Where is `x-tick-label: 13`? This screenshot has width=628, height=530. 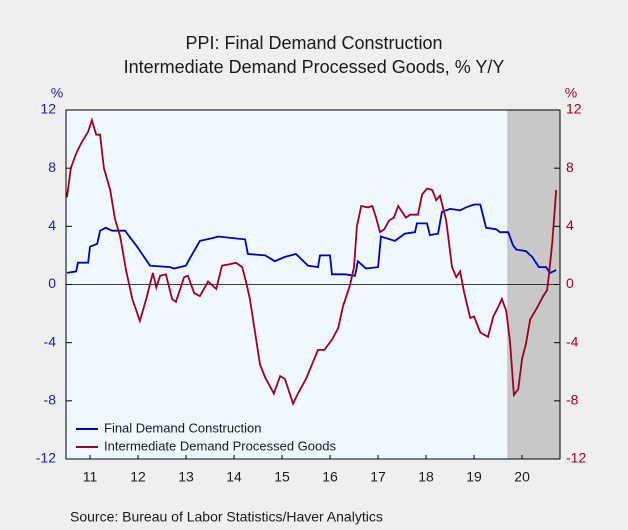
x-tick-label: 13 is located at coordinates (186, 477).